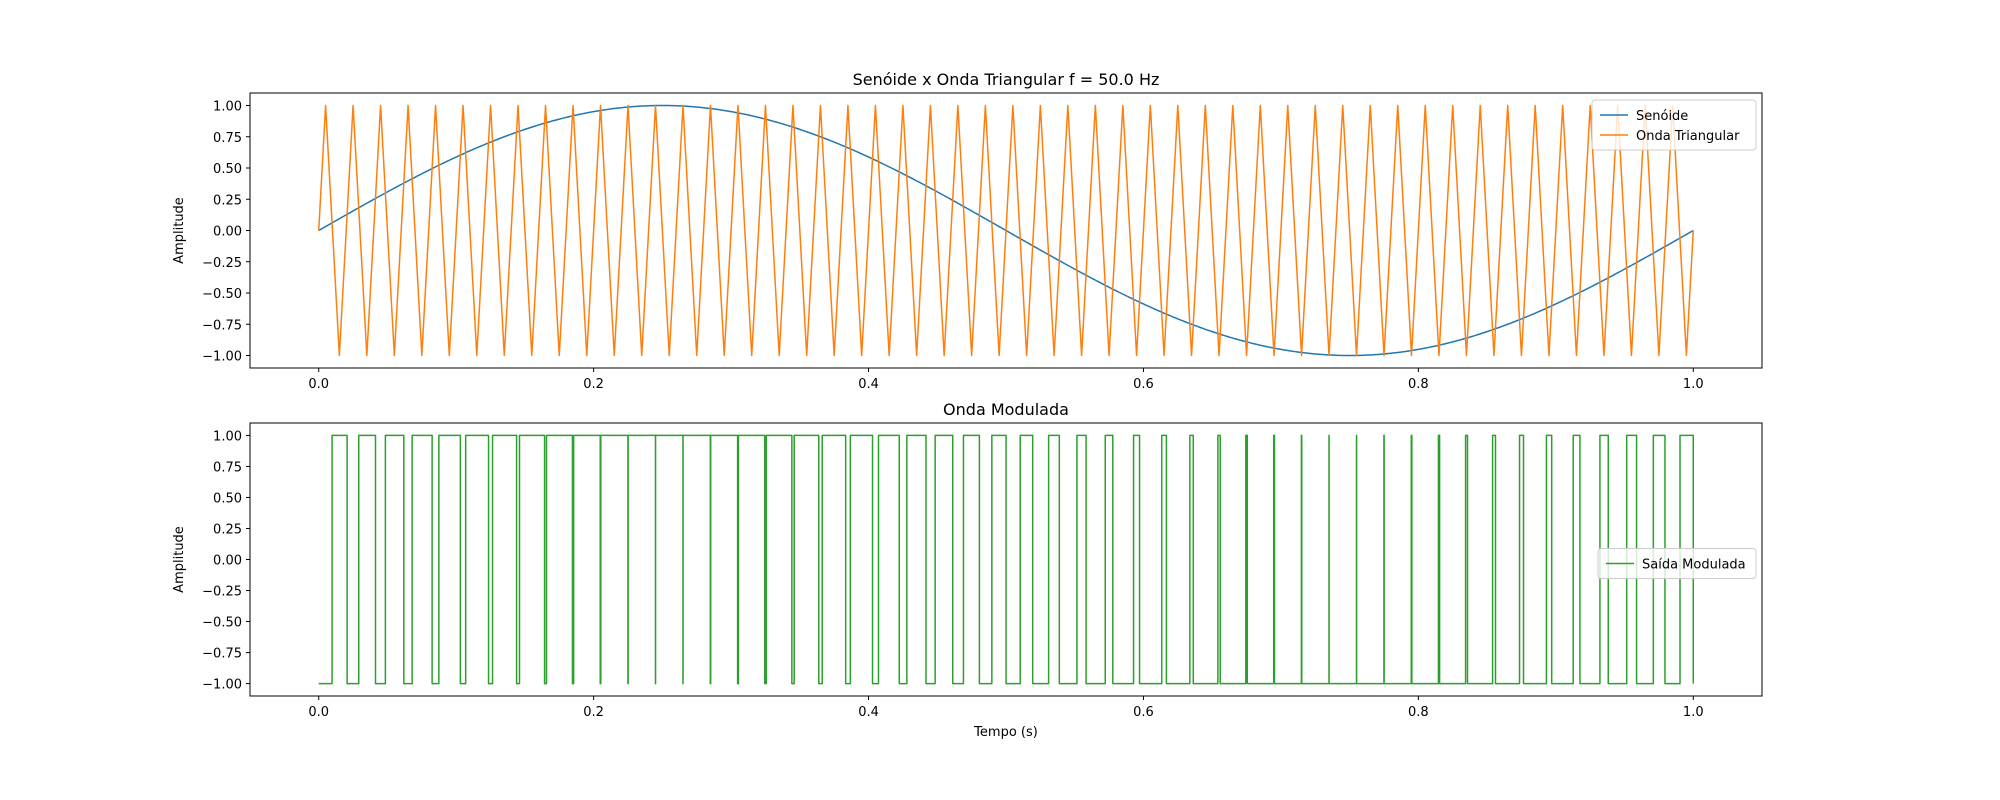 Image resolution: width=2000 pixels, height=800 pixels. Describe the element at coordinates (1005, 732) in the screenshot. I see `bottom-x-axis-label: Tempo (s)` at that location.